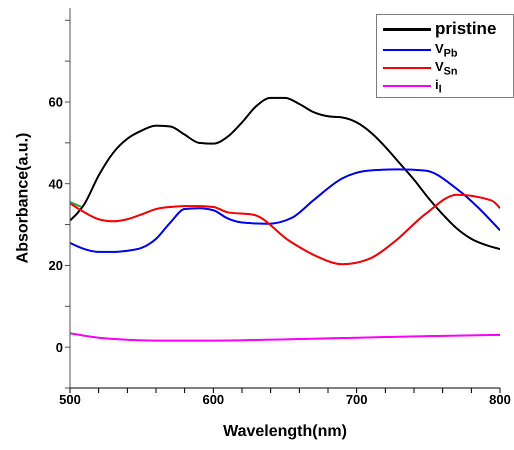 Image resolution: width=514 pixels, height=450 pixels. Describe the element at coordinates (446, 50) in the screenshot. I see `legend-label: V$_{Pb}$` at that location.